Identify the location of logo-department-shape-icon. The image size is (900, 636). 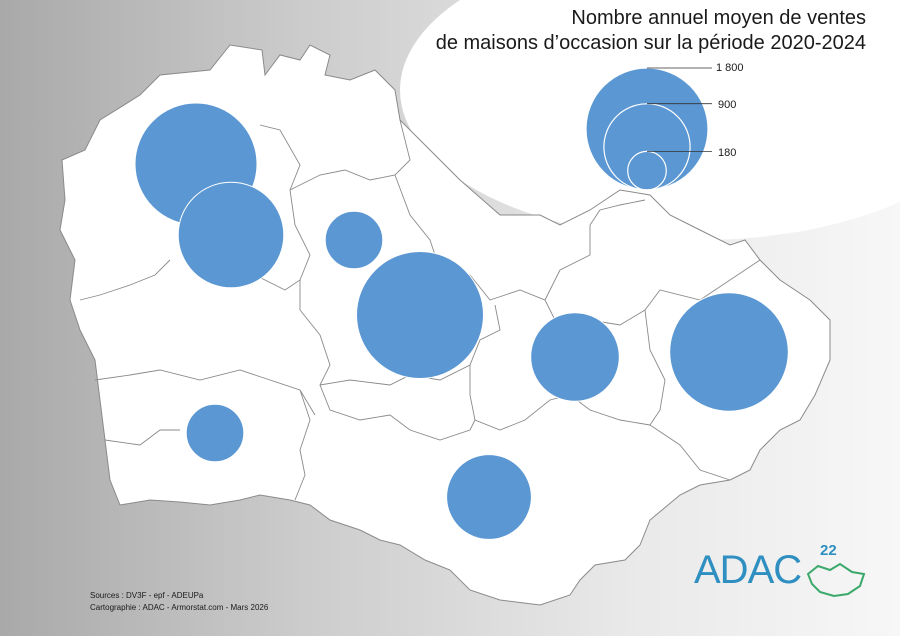
(836, 580).